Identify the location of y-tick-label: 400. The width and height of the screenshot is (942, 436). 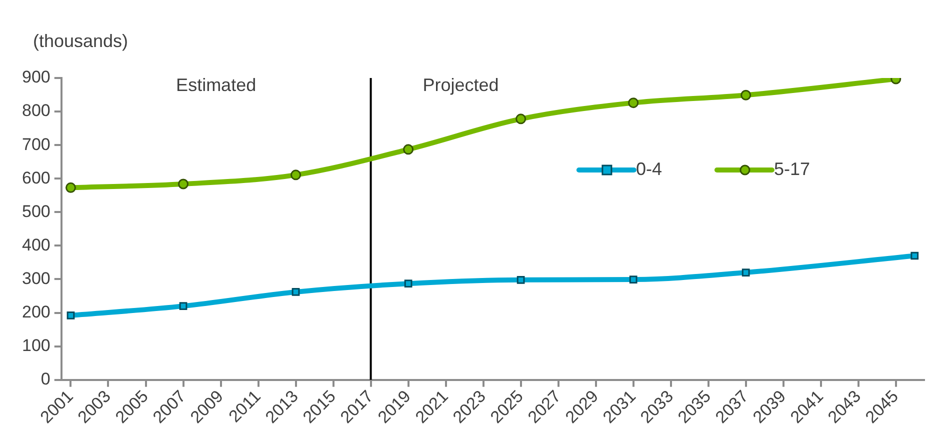
(36, 244).